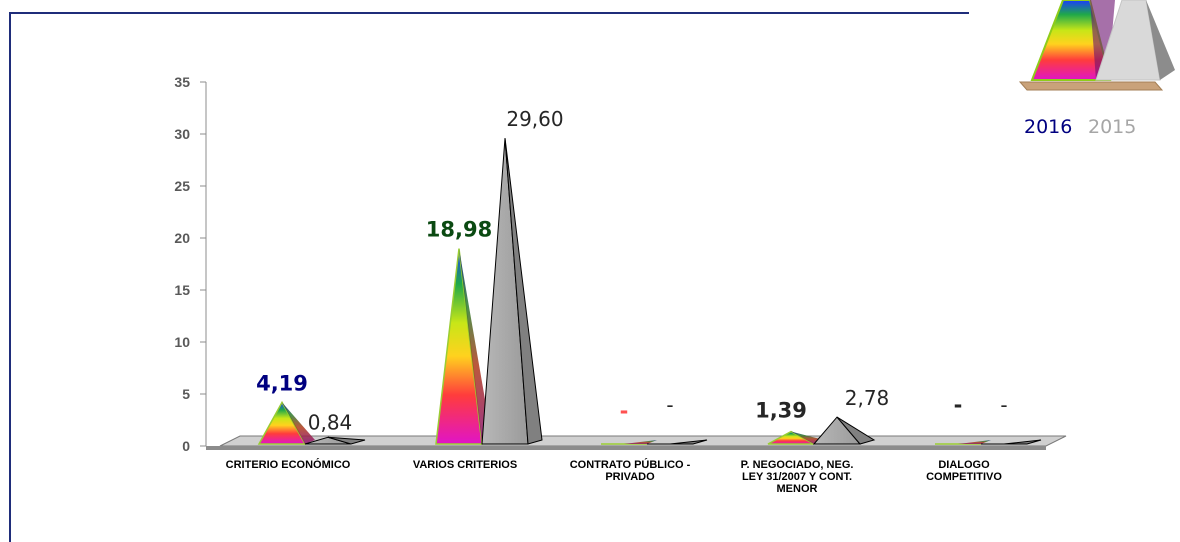  What do you see at coordinates (534, 119) in the screenshot?
I see `data-label-2015: 29,60` at bounding box center [534, 119].